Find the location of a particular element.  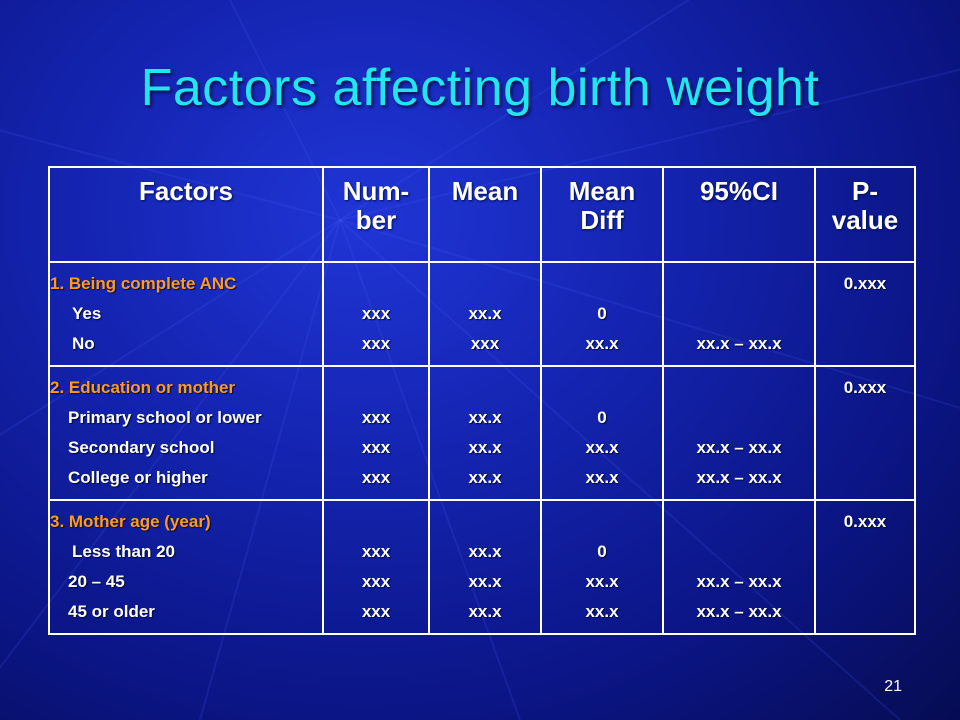

page-number: 21 is located at coordinates (893, 686).